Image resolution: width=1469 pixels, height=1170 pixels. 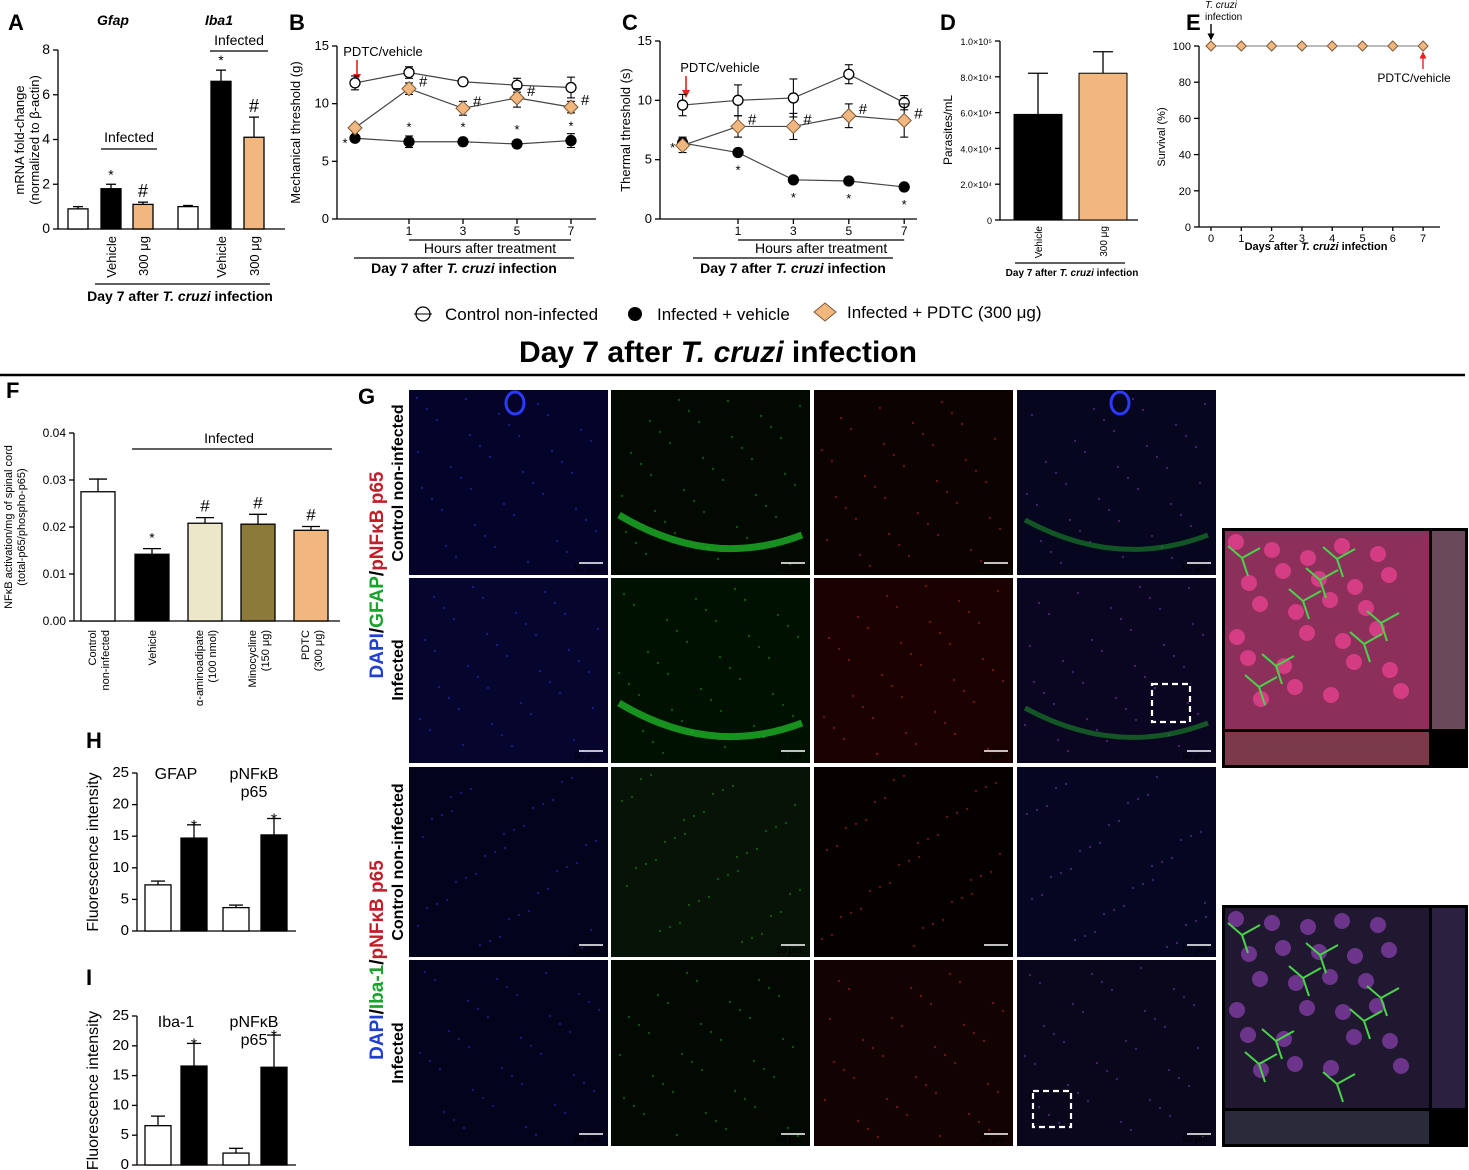 I want to click on y-tick-label: 2, so click(x=46, y=183).